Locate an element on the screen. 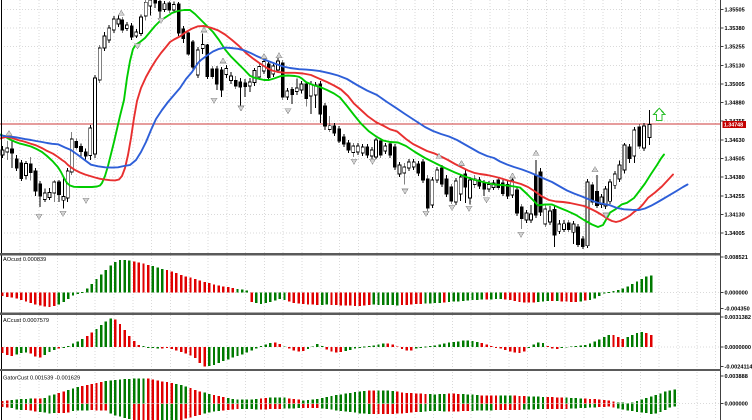 The image size is (752, 420). svg-text: ACcust 0.0007579 is located at coordinates (26, 321).